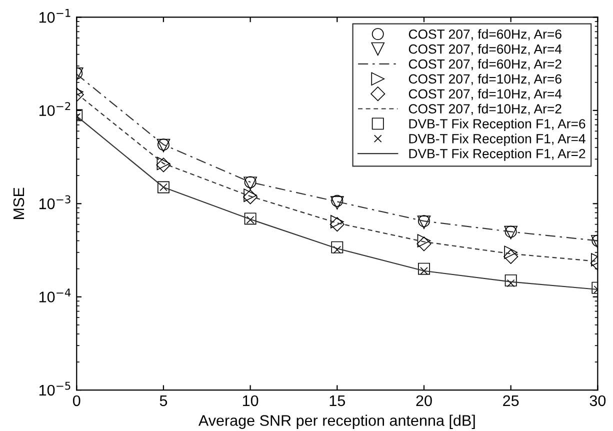  I want to click on y-tick-label: 10$^{−2}$, so click(54, 109).